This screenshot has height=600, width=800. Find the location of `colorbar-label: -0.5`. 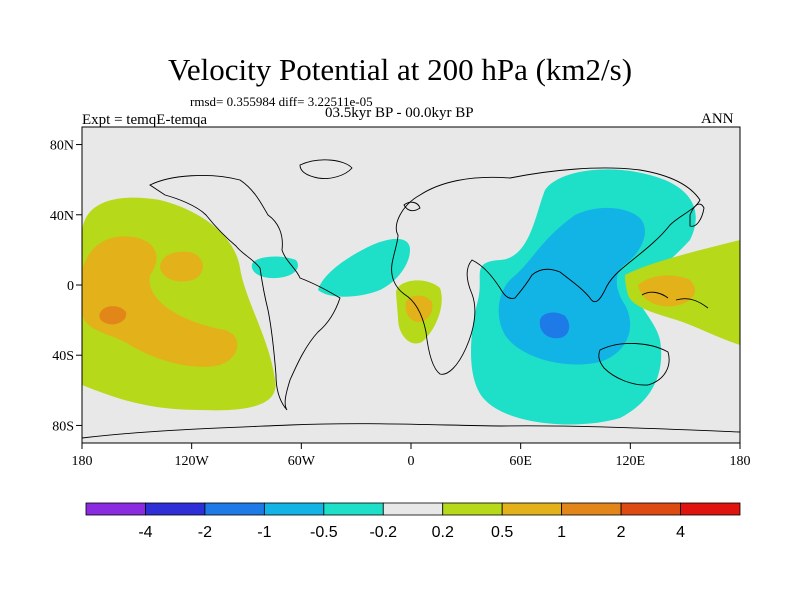

colorbar-label: -0.5 is located at coordinates (324, 532).